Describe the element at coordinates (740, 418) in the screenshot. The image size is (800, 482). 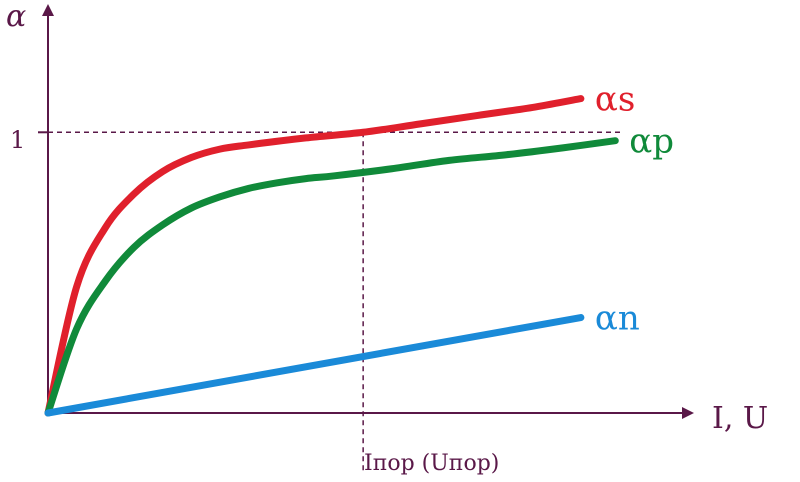
I see `x-axis-label: I, U` at that location.